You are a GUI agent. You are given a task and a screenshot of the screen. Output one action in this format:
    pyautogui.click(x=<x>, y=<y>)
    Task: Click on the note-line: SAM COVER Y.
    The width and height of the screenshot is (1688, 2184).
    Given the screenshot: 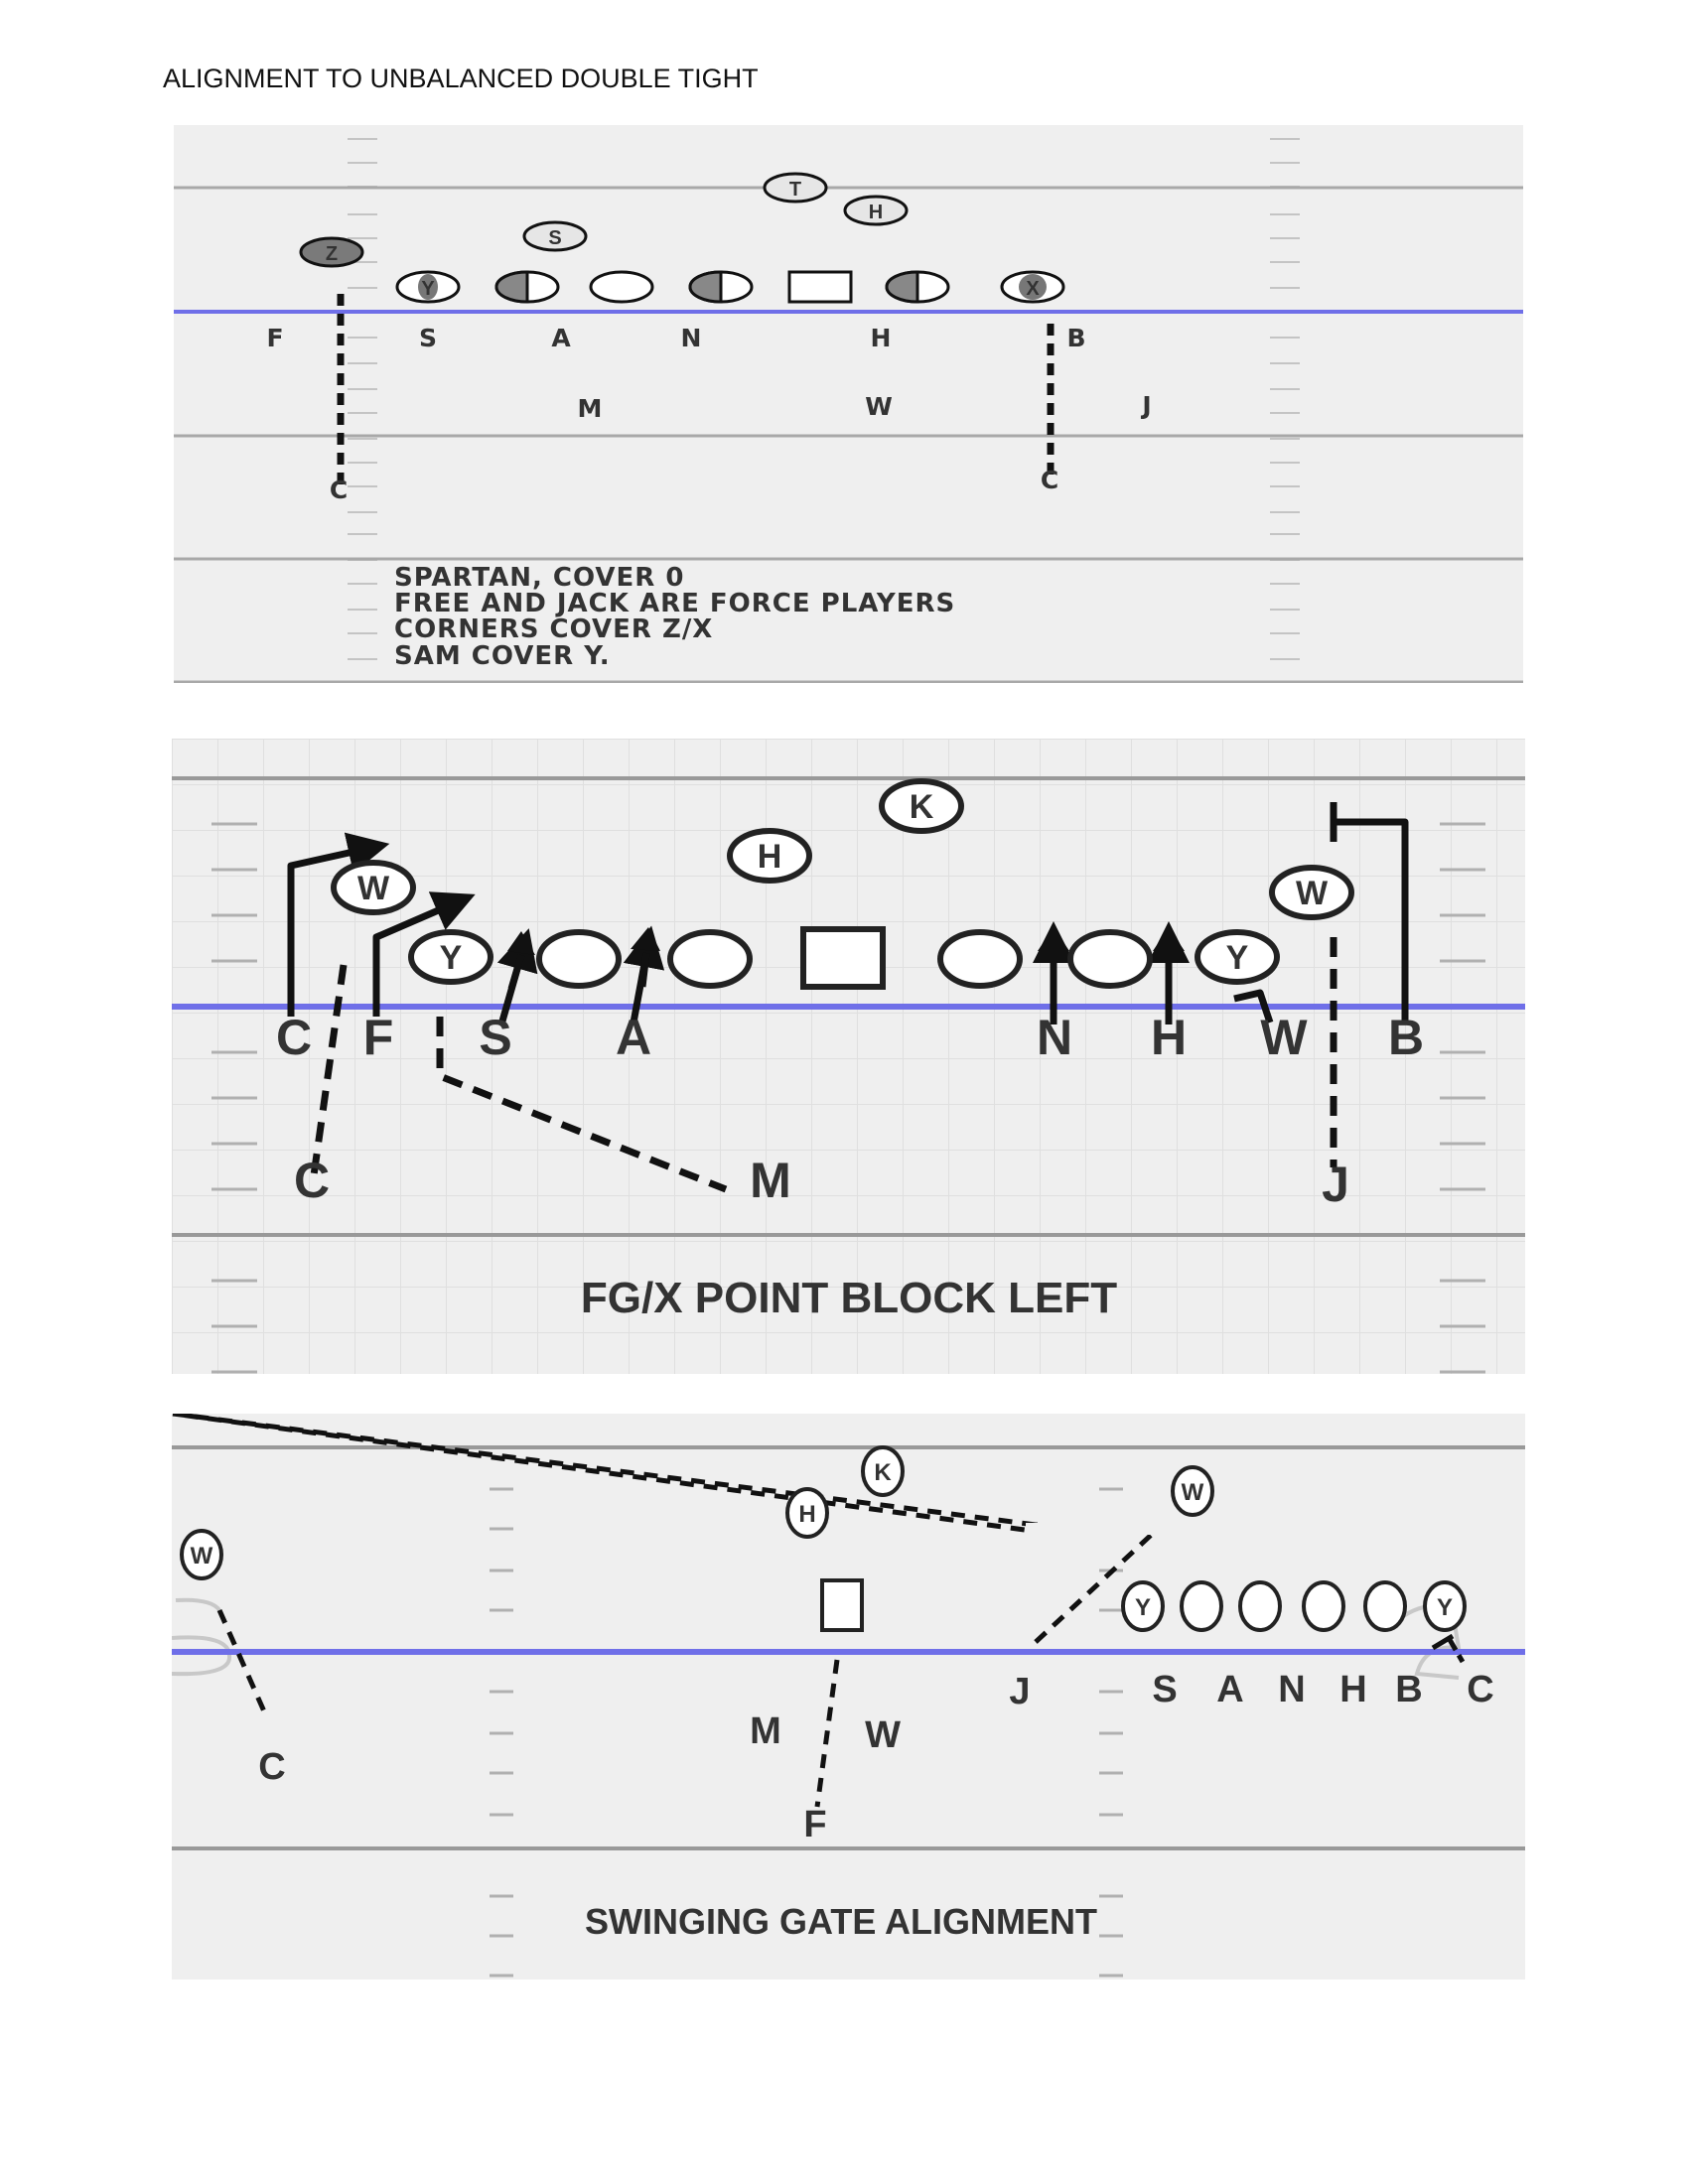 What is the action you would take?
    pyautogui.click(x=502, y=656)
    